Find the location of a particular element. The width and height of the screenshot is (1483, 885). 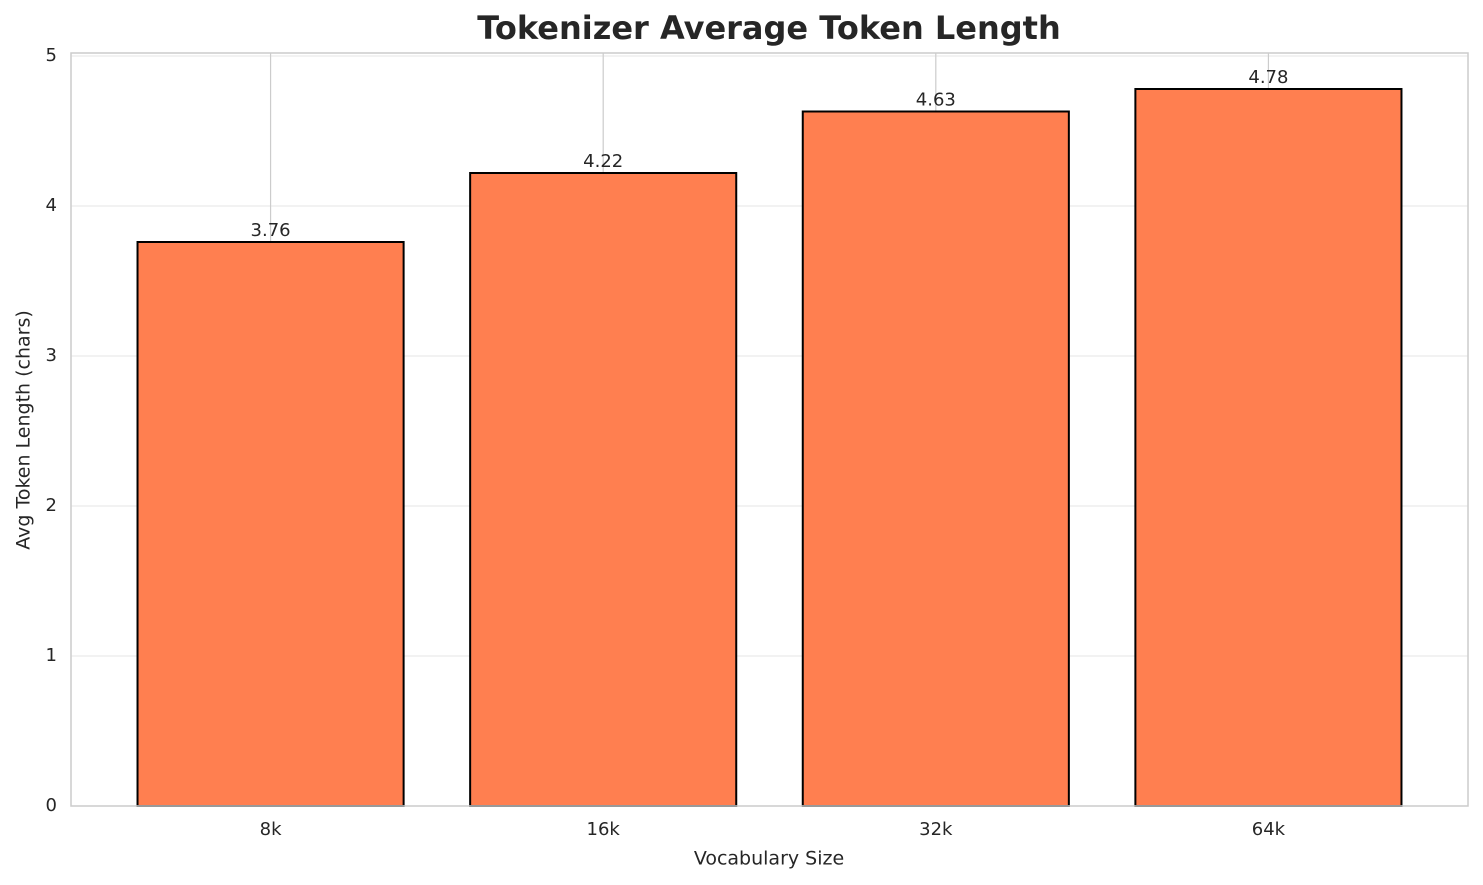

y-tick-label: 3 is located at coordinates (51, 355).